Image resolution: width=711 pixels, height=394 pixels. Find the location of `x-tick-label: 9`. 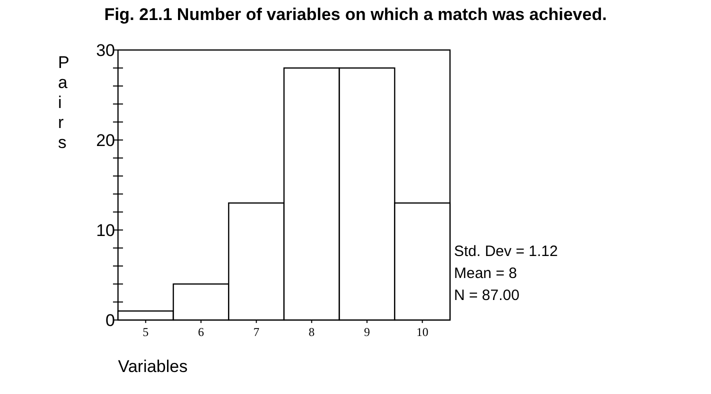

x-tick-label: 9 is located at coordinates (367, 332).